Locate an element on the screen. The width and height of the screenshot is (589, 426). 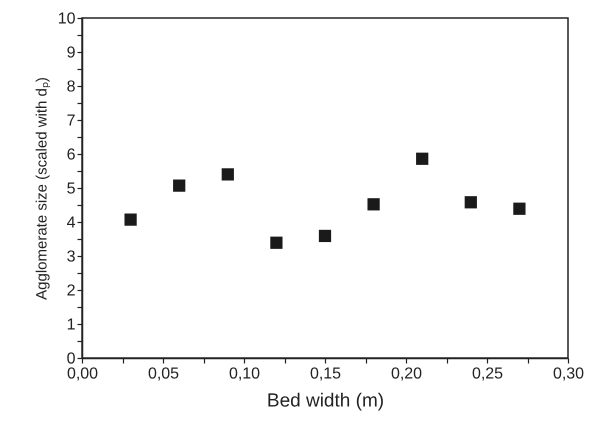
y-tick-label: 3 is located at coordinates (71, 257).